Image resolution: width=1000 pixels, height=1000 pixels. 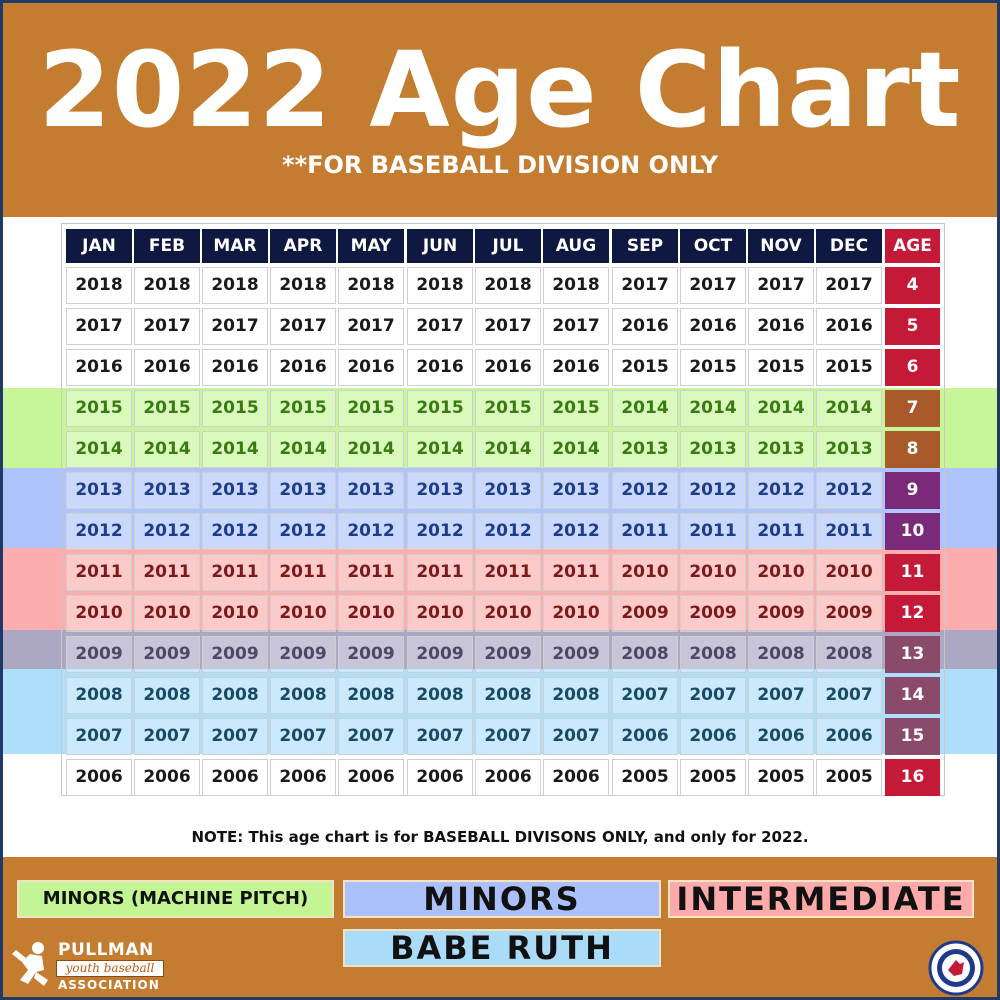 I want to click on logo-text-middle: youth baseball, so click(x=110, y=968).